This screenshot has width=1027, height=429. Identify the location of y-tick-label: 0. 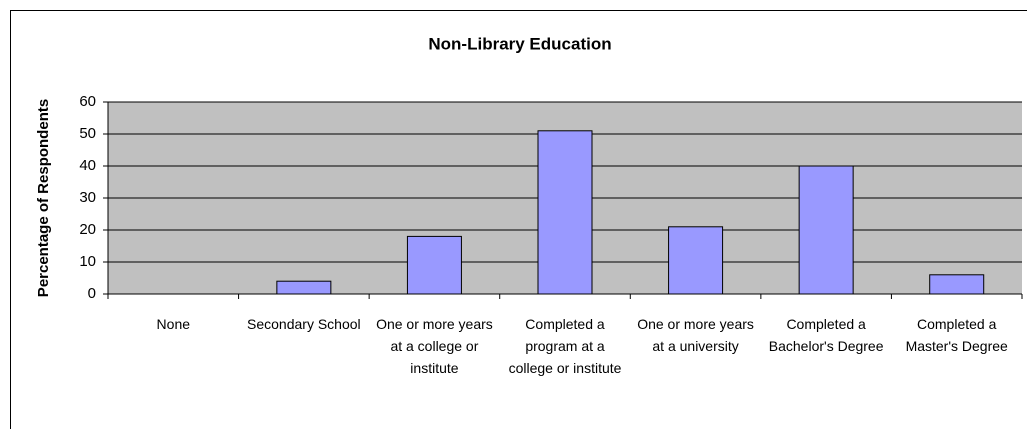
(92, 293).